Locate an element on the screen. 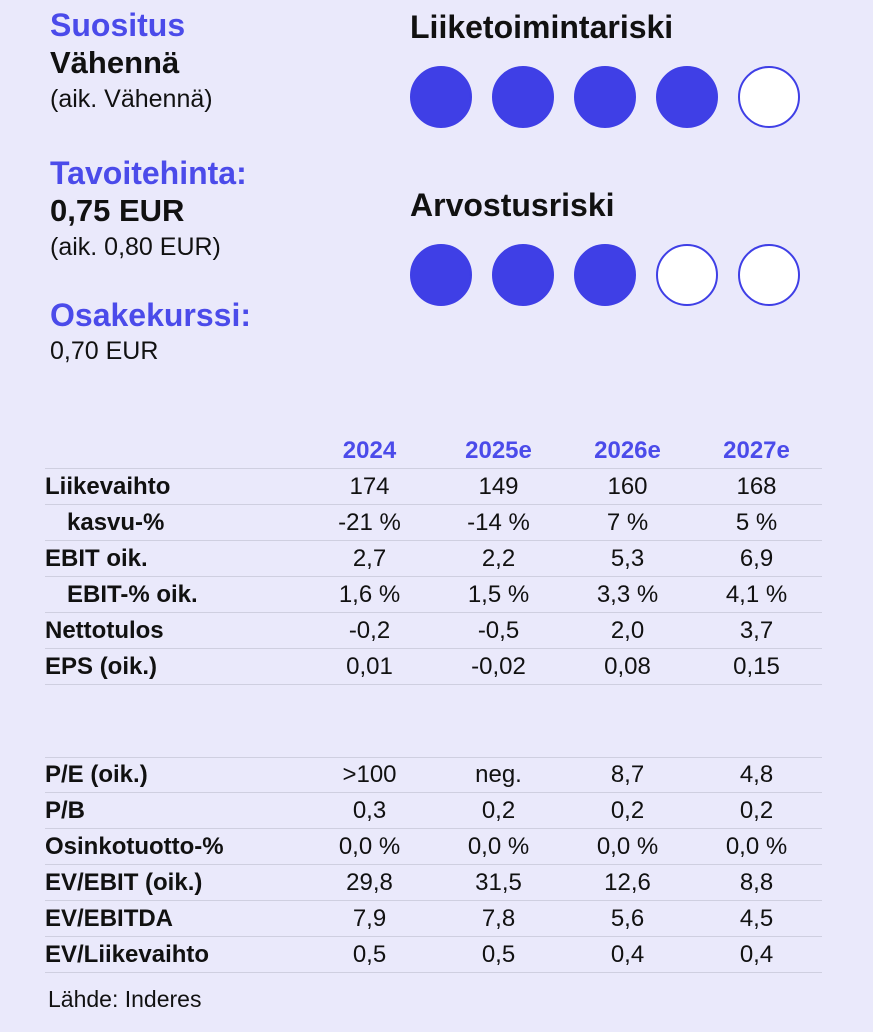 This screenshot has height=1032, width=873. table-row: kasvu-% -21 % -14 % 7 % 5 % is located at coordinates (433, 523).